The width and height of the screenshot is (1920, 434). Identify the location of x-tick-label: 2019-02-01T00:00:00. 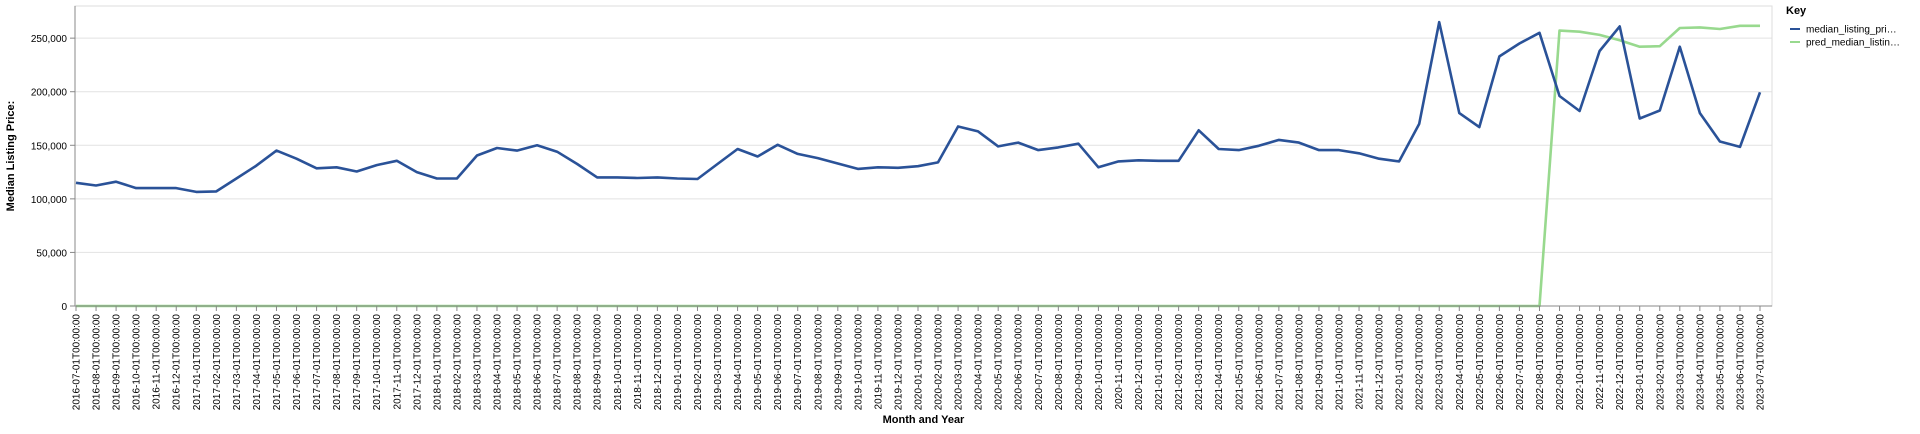
(698, 362).